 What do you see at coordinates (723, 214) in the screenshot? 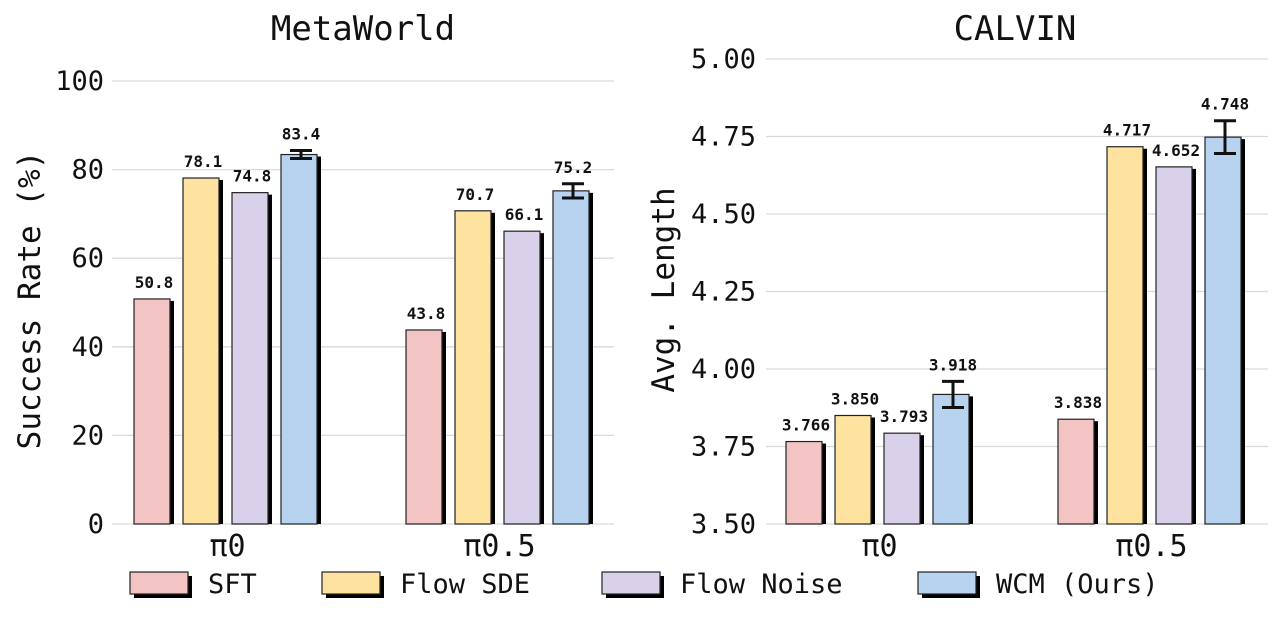
I see `y-tick-label: 4.50` at bounding box center [723, 214].